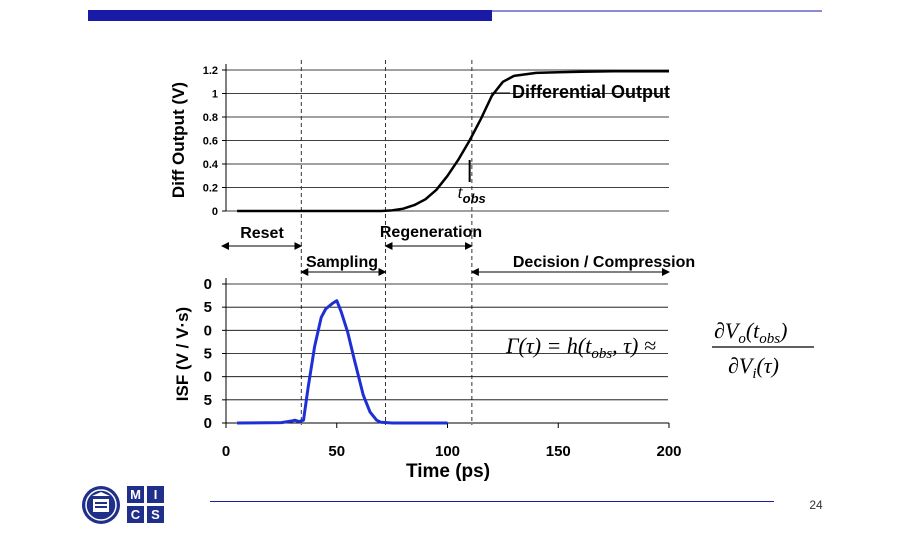  I want to click on formula-num: ∂V, so click(727, 330).